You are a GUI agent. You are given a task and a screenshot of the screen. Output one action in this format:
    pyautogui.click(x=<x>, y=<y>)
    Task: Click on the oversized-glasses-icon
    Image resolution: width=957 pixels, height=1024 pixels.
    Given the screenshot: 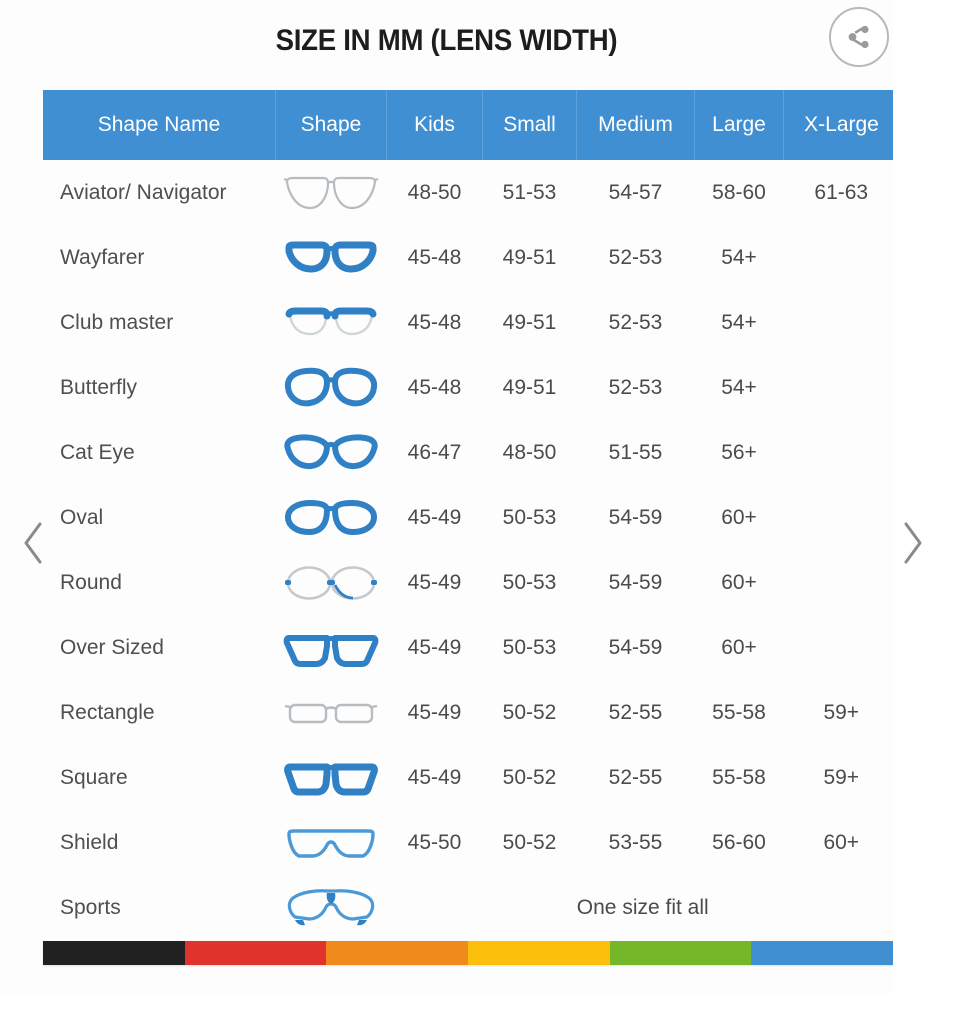 What is the action you would take?
    pyautogui.click(x=331, y=648)
    